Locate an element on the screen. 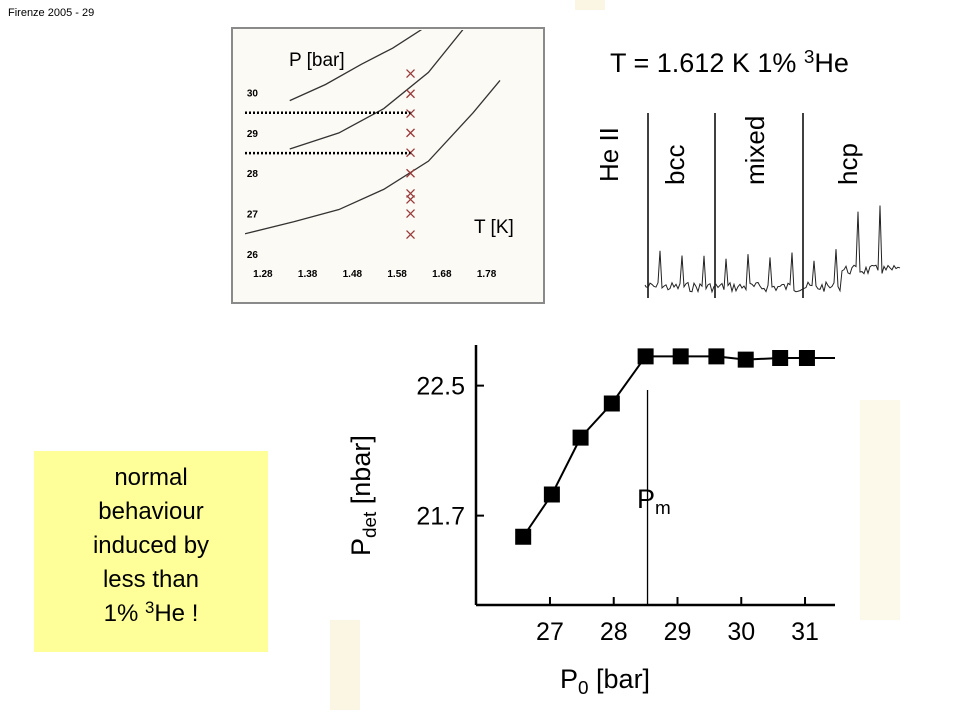 The image size is (960, 720). x-axis-label: P0 [bar] is located at coordinates (605, 681).